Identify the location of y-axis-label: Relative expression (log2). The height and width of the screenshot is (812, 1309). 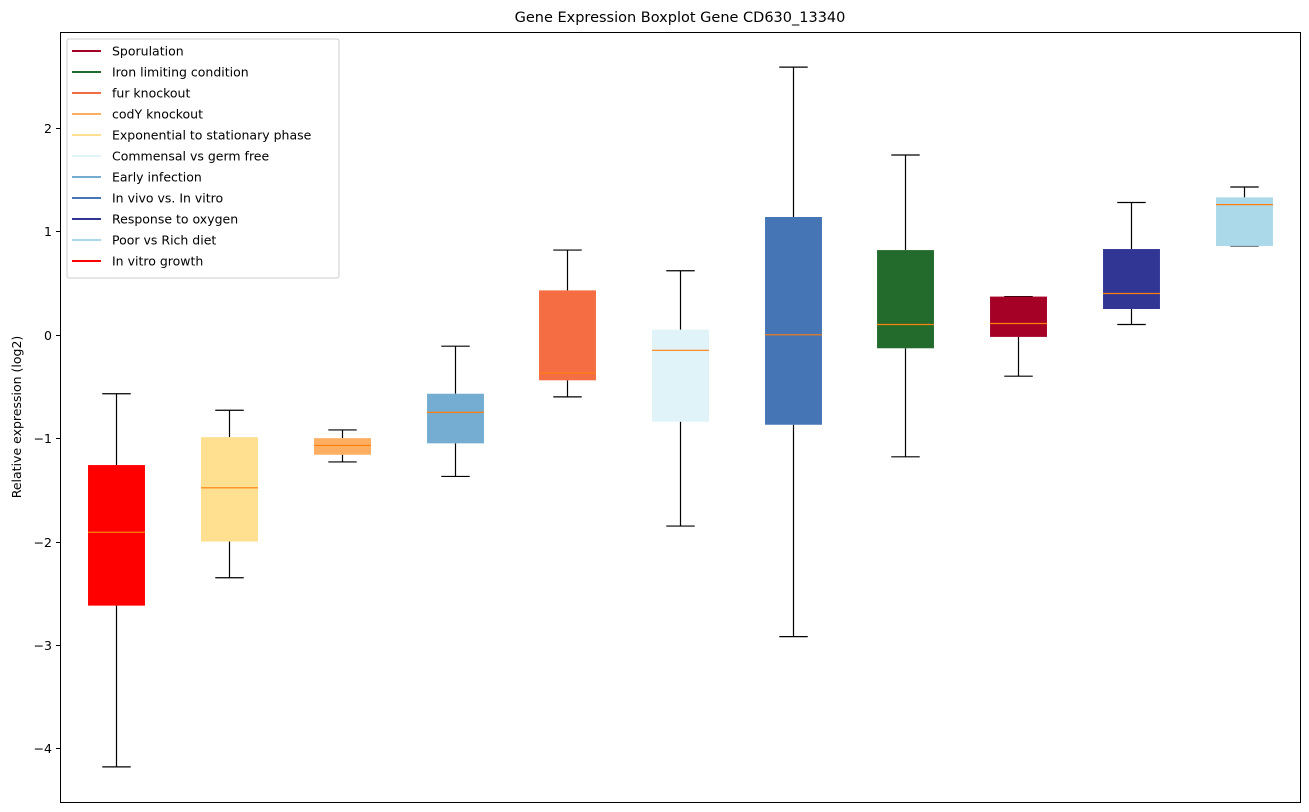
(16, 417).